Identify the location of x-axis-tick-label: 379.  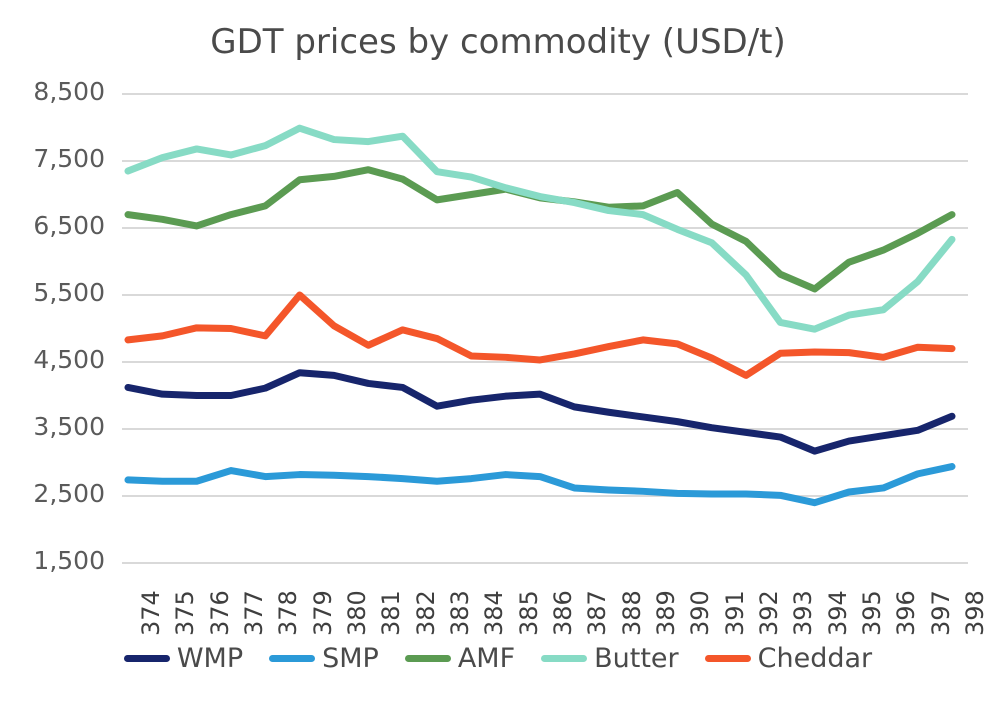
(322, 613).